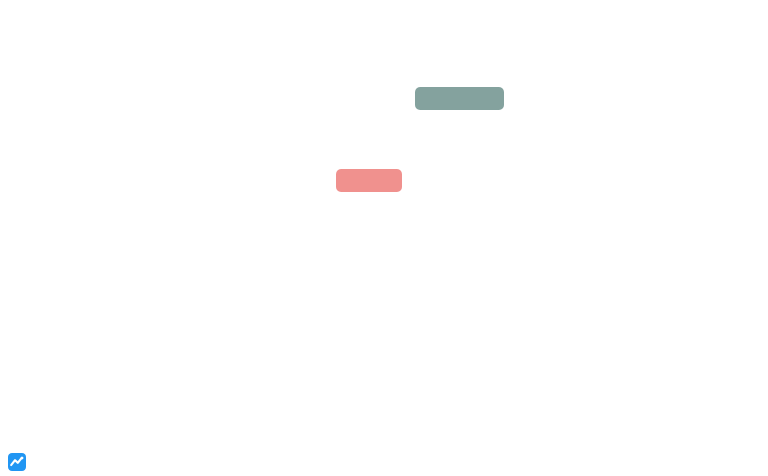  I want to click on footer, so click(20, 462).